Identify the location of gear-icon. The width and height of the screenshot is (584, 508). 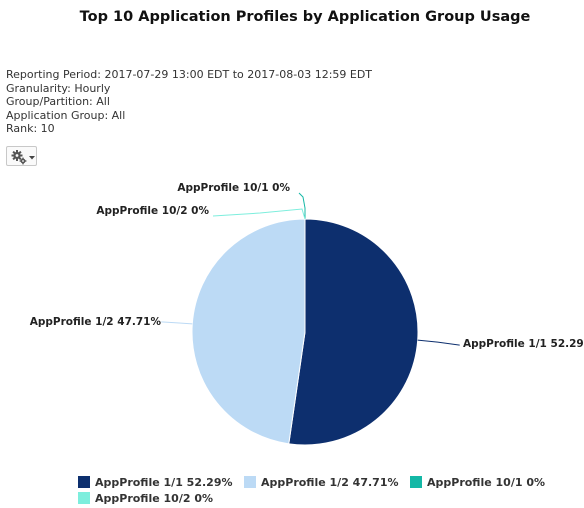
(19, 157).